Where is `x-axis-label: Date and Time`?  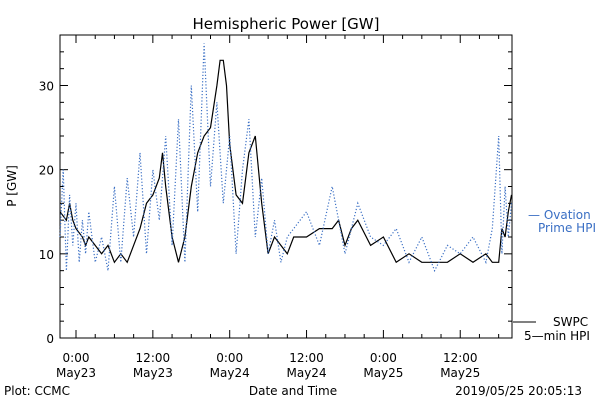 x-axis-label: Date and Time is located at coordinates (293, 391).